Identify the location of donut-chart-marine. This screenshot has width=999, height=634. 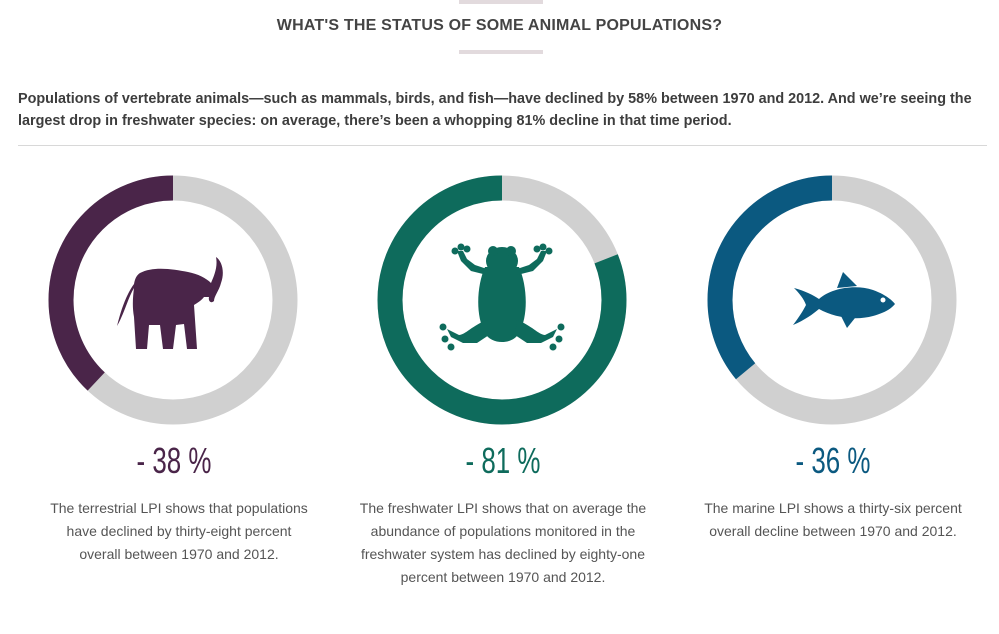
(832, 300).